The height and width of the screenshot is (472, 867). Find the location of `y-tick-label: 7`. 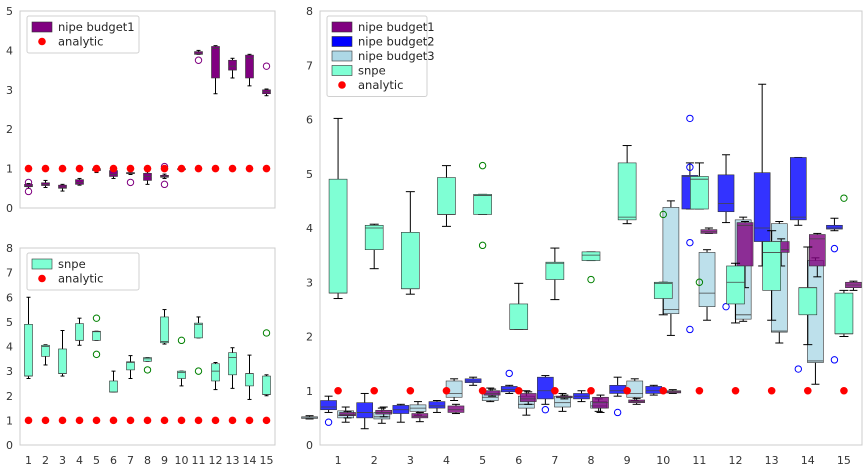

y-tick-label: 7 is located at coordinates (309, 65).